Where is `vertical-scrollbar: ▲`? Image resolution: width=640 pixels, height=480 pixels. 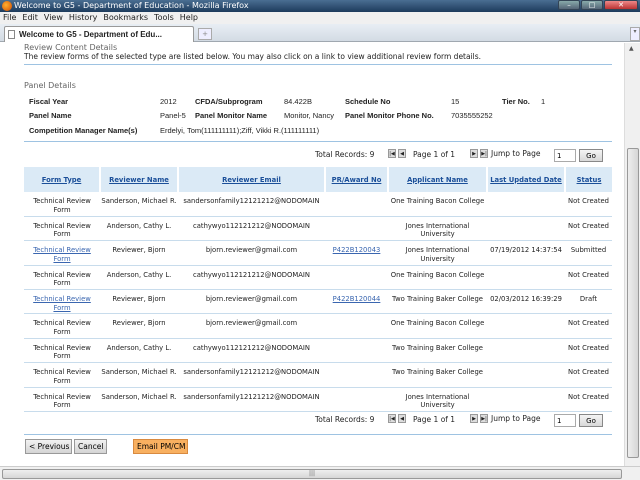
vertical-scrollbar: ▲ is located at coordinates (632, 254).